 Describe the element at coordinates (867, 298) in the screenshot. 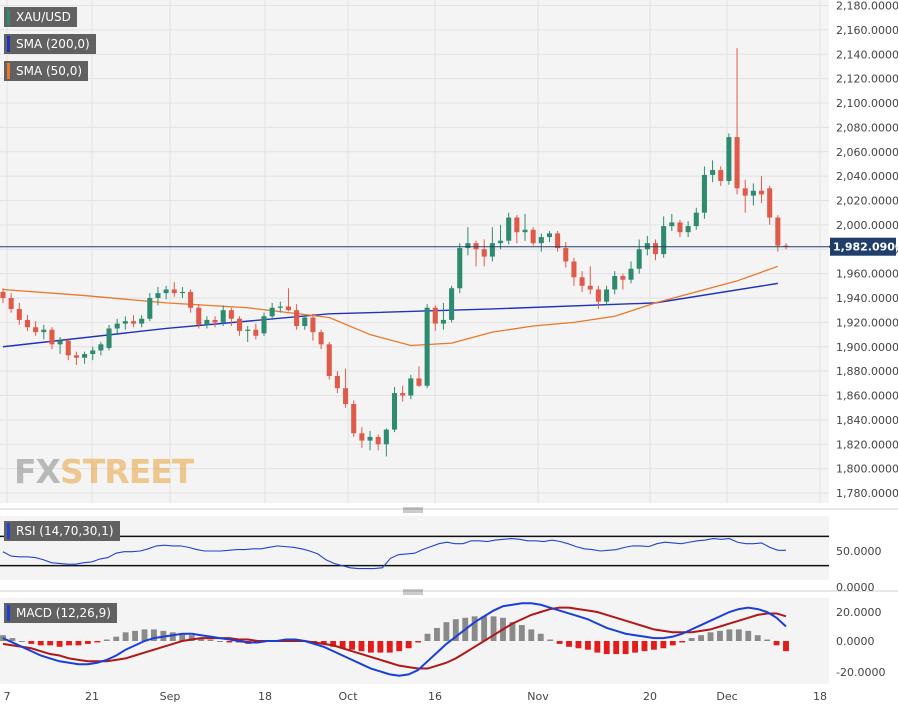

I see `price-tick-label: 1,940.0000` at that location.